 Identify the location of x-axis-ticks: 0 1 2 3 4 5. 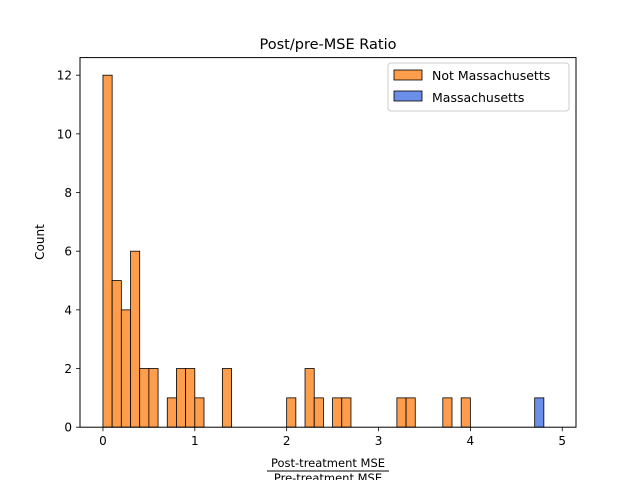
(332, 437).